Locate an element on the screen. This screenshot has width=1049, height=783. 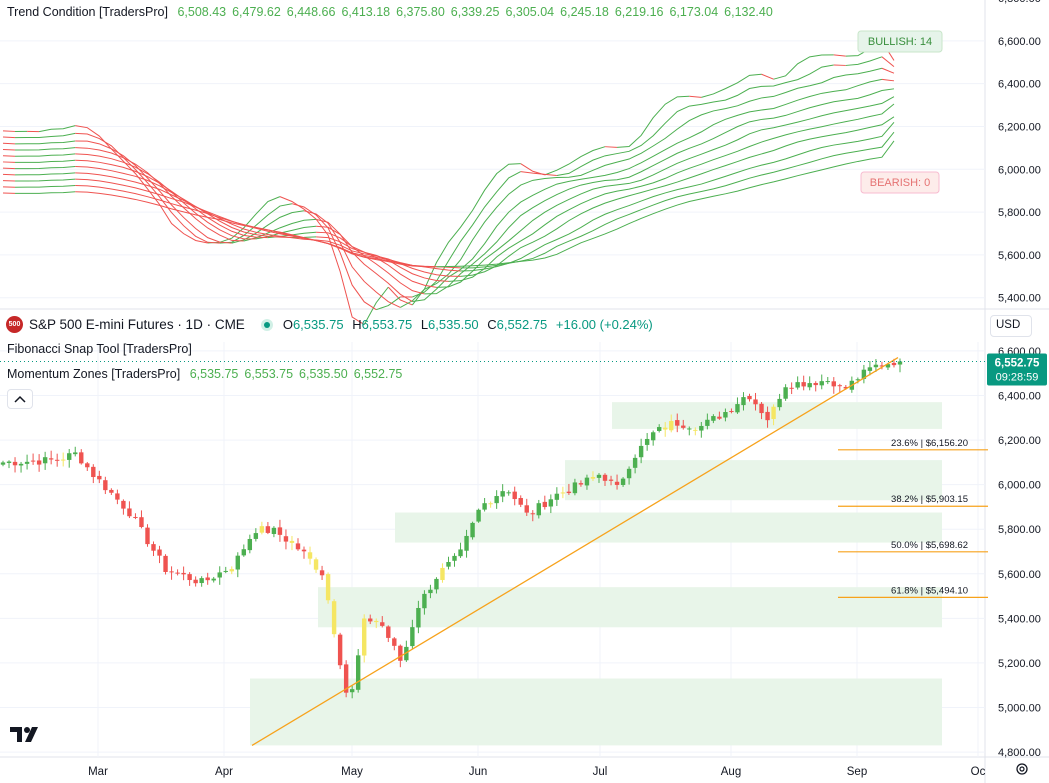
momentum-zones-value: 6,553.75 is located at coordinates (269, 374).